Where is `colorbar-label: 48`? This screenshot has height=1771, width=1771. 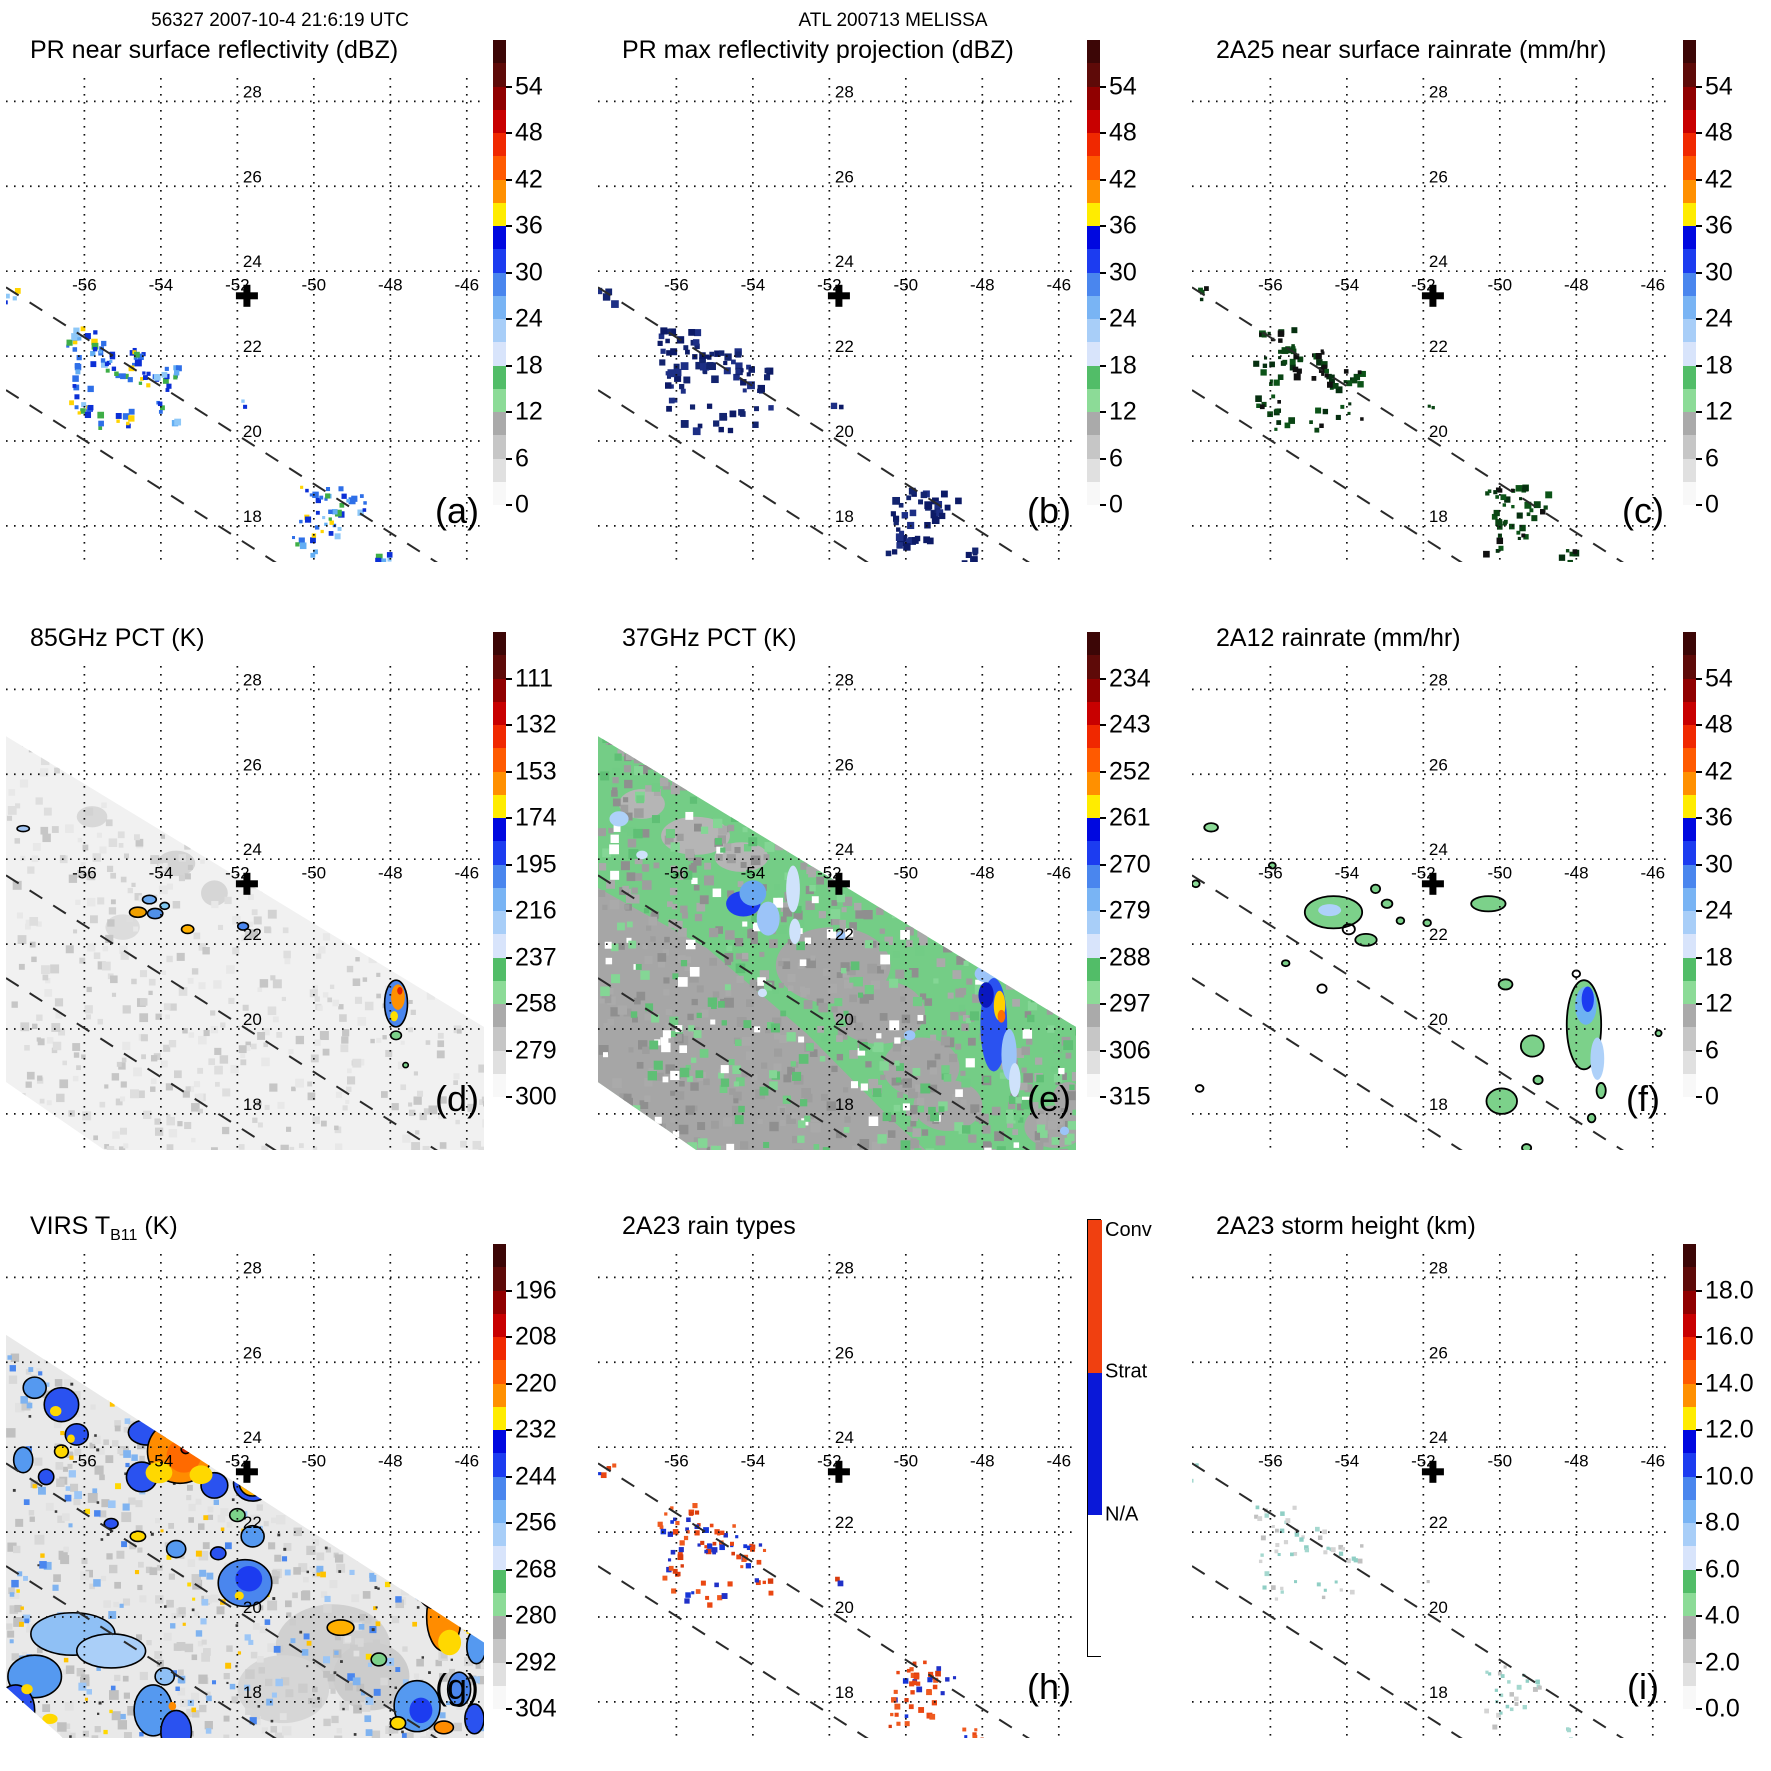
colorbar-label: 48 is located at coordinates (529, 132).